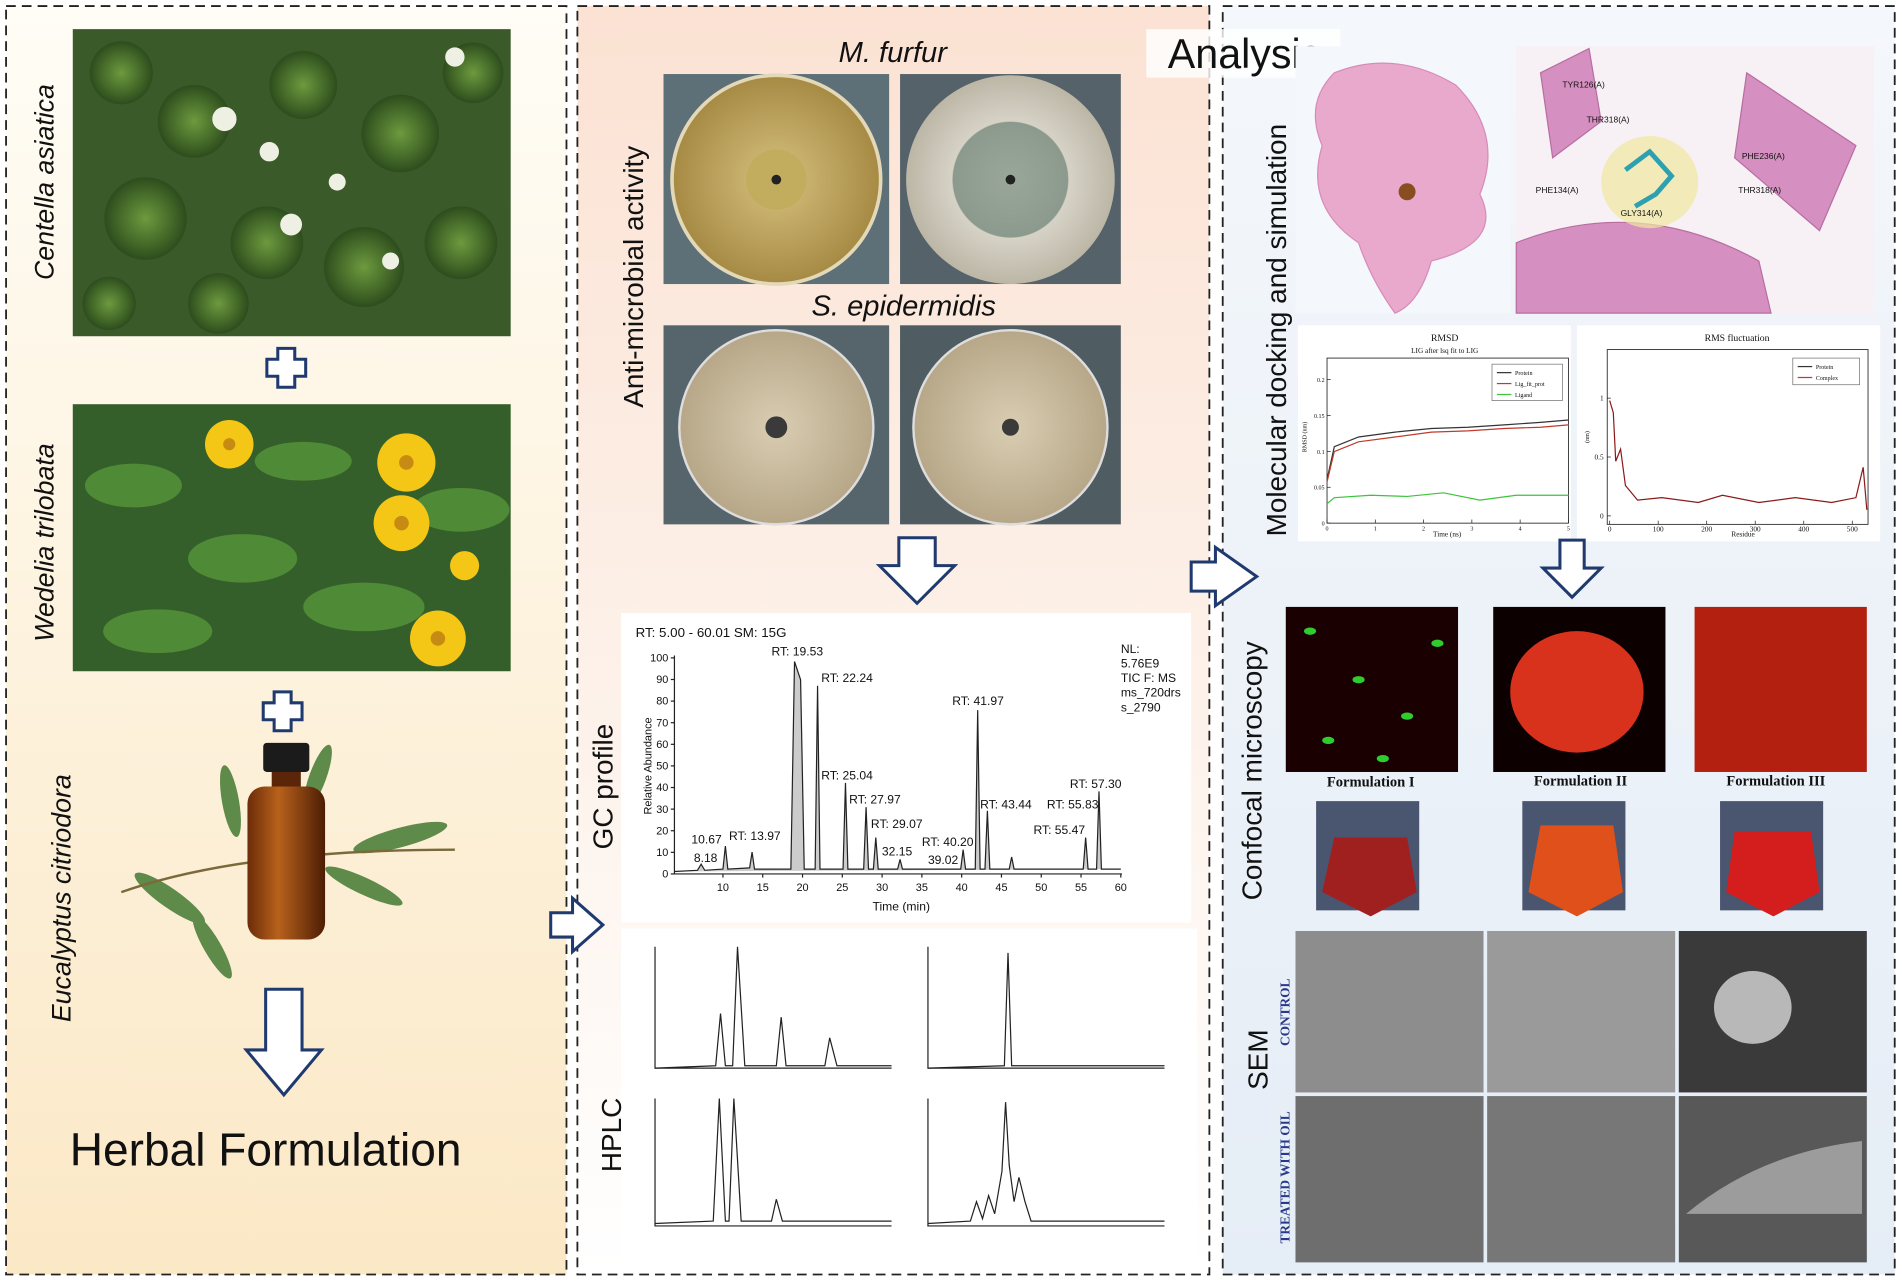 This screenshot has height=1283, width=1902. I want to click on x-tick-label: 20, so click(802, 888).